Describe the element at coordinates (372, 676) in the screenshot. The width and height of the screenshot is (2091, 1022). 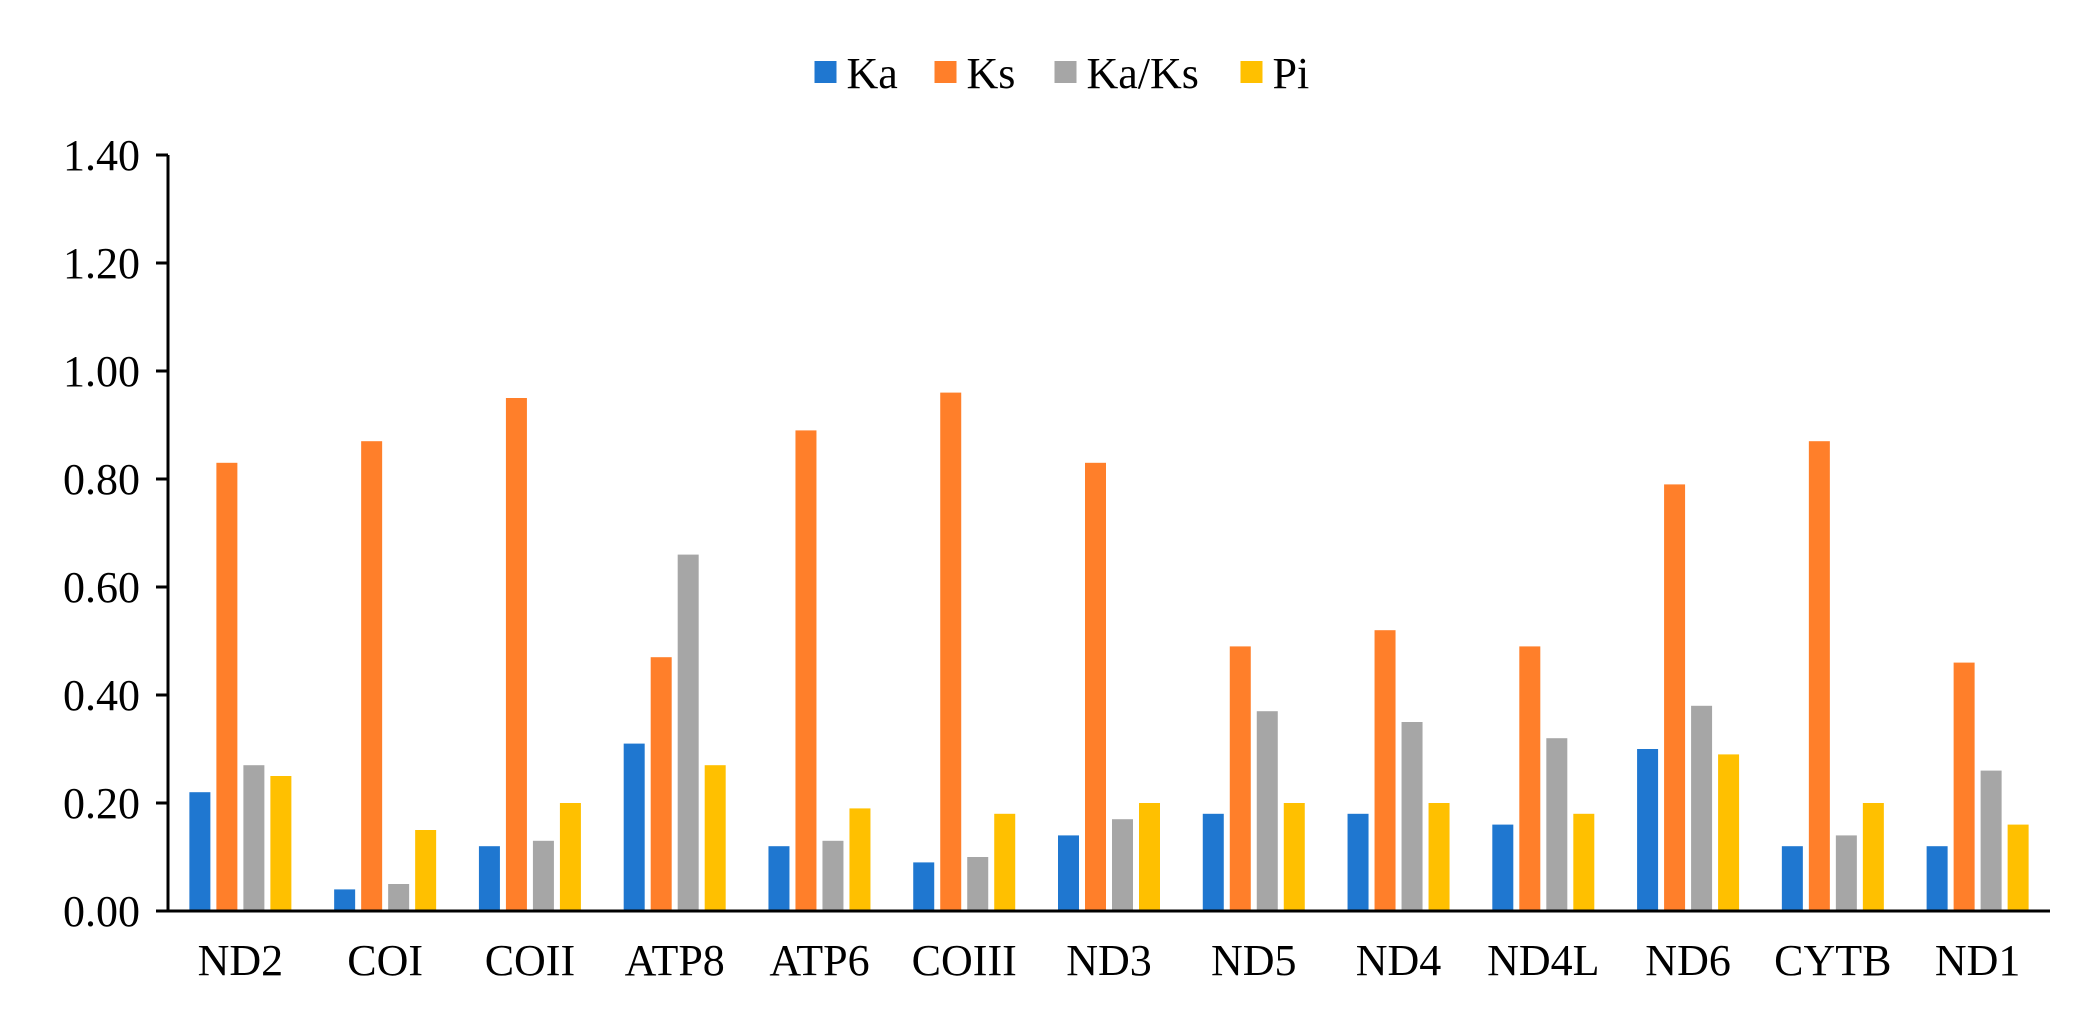
I see `bar-ks-coi` at that location.